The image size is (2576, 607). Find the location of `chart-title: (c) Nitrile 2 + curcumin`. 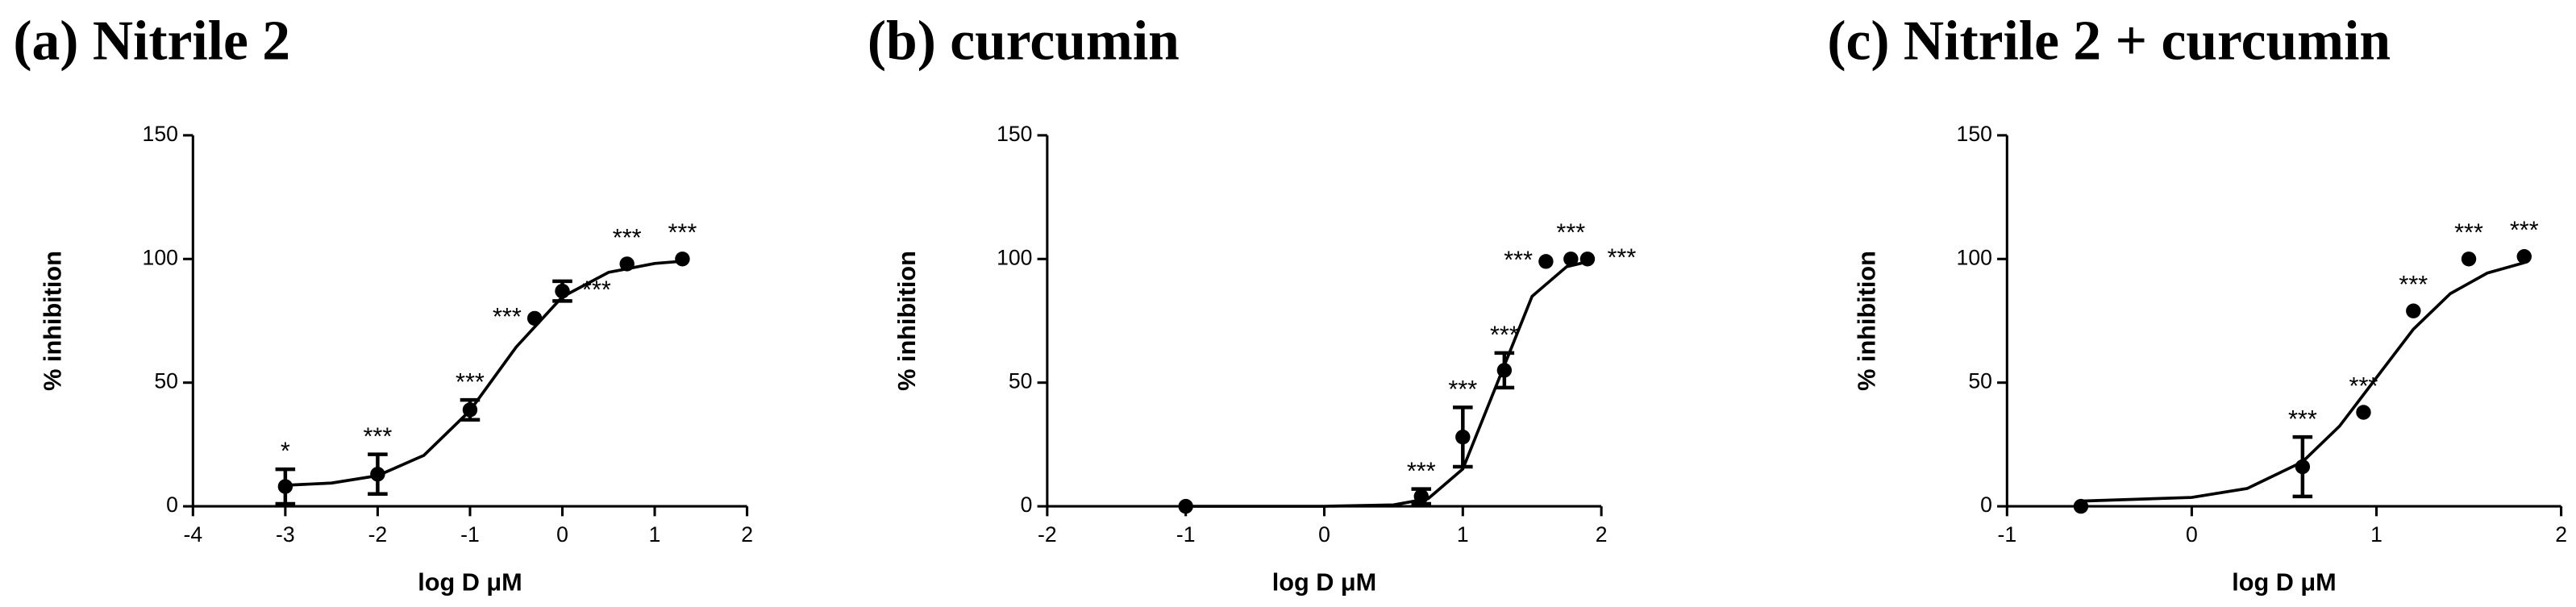

chart-title: (c) Nitrile 2 + curcumin is located at coordinates (2109, 41).